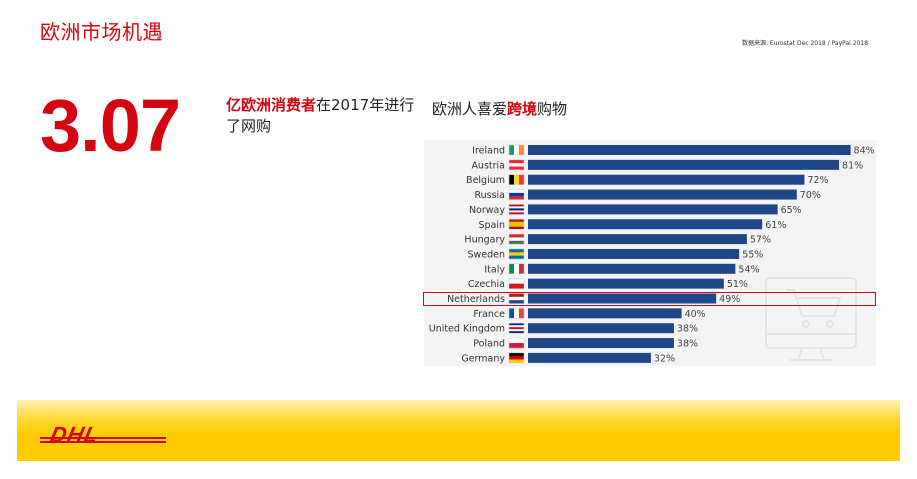 This screenshot has width=917, height=479. What do you see at coordinates (489, 195) in the screenshot?
I see `category-label-russia: Russia` at bounding box center [489, 195].